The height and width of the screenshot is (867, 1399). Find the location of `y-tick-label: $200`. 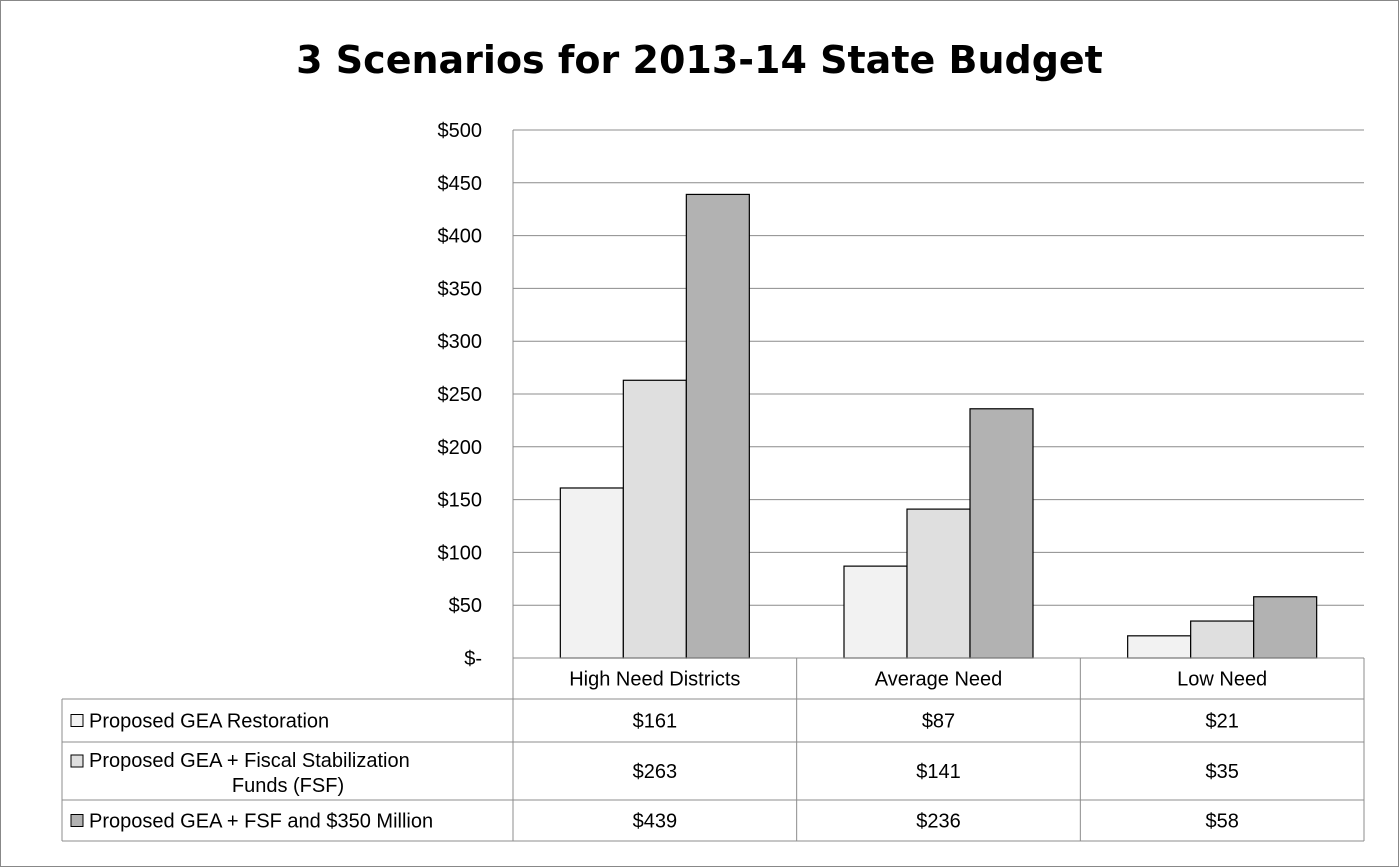

y-tick-label: $200 is located at coordinates (460, 448).